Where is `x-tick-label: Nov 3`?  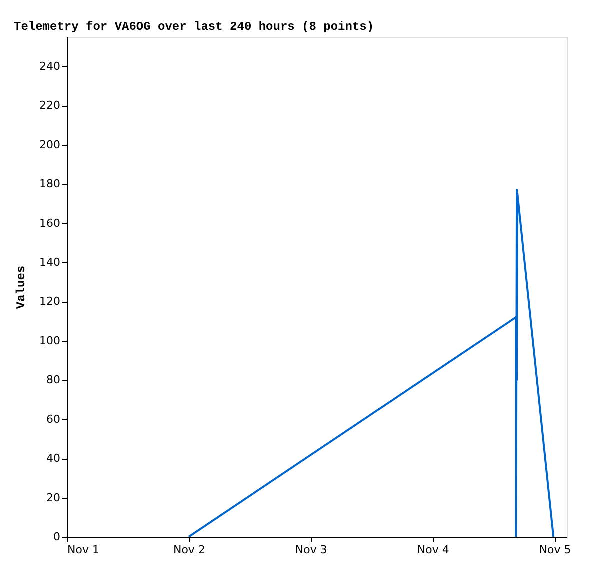
x-tick-label: Nov 3 is located at coordinates (311, 550).